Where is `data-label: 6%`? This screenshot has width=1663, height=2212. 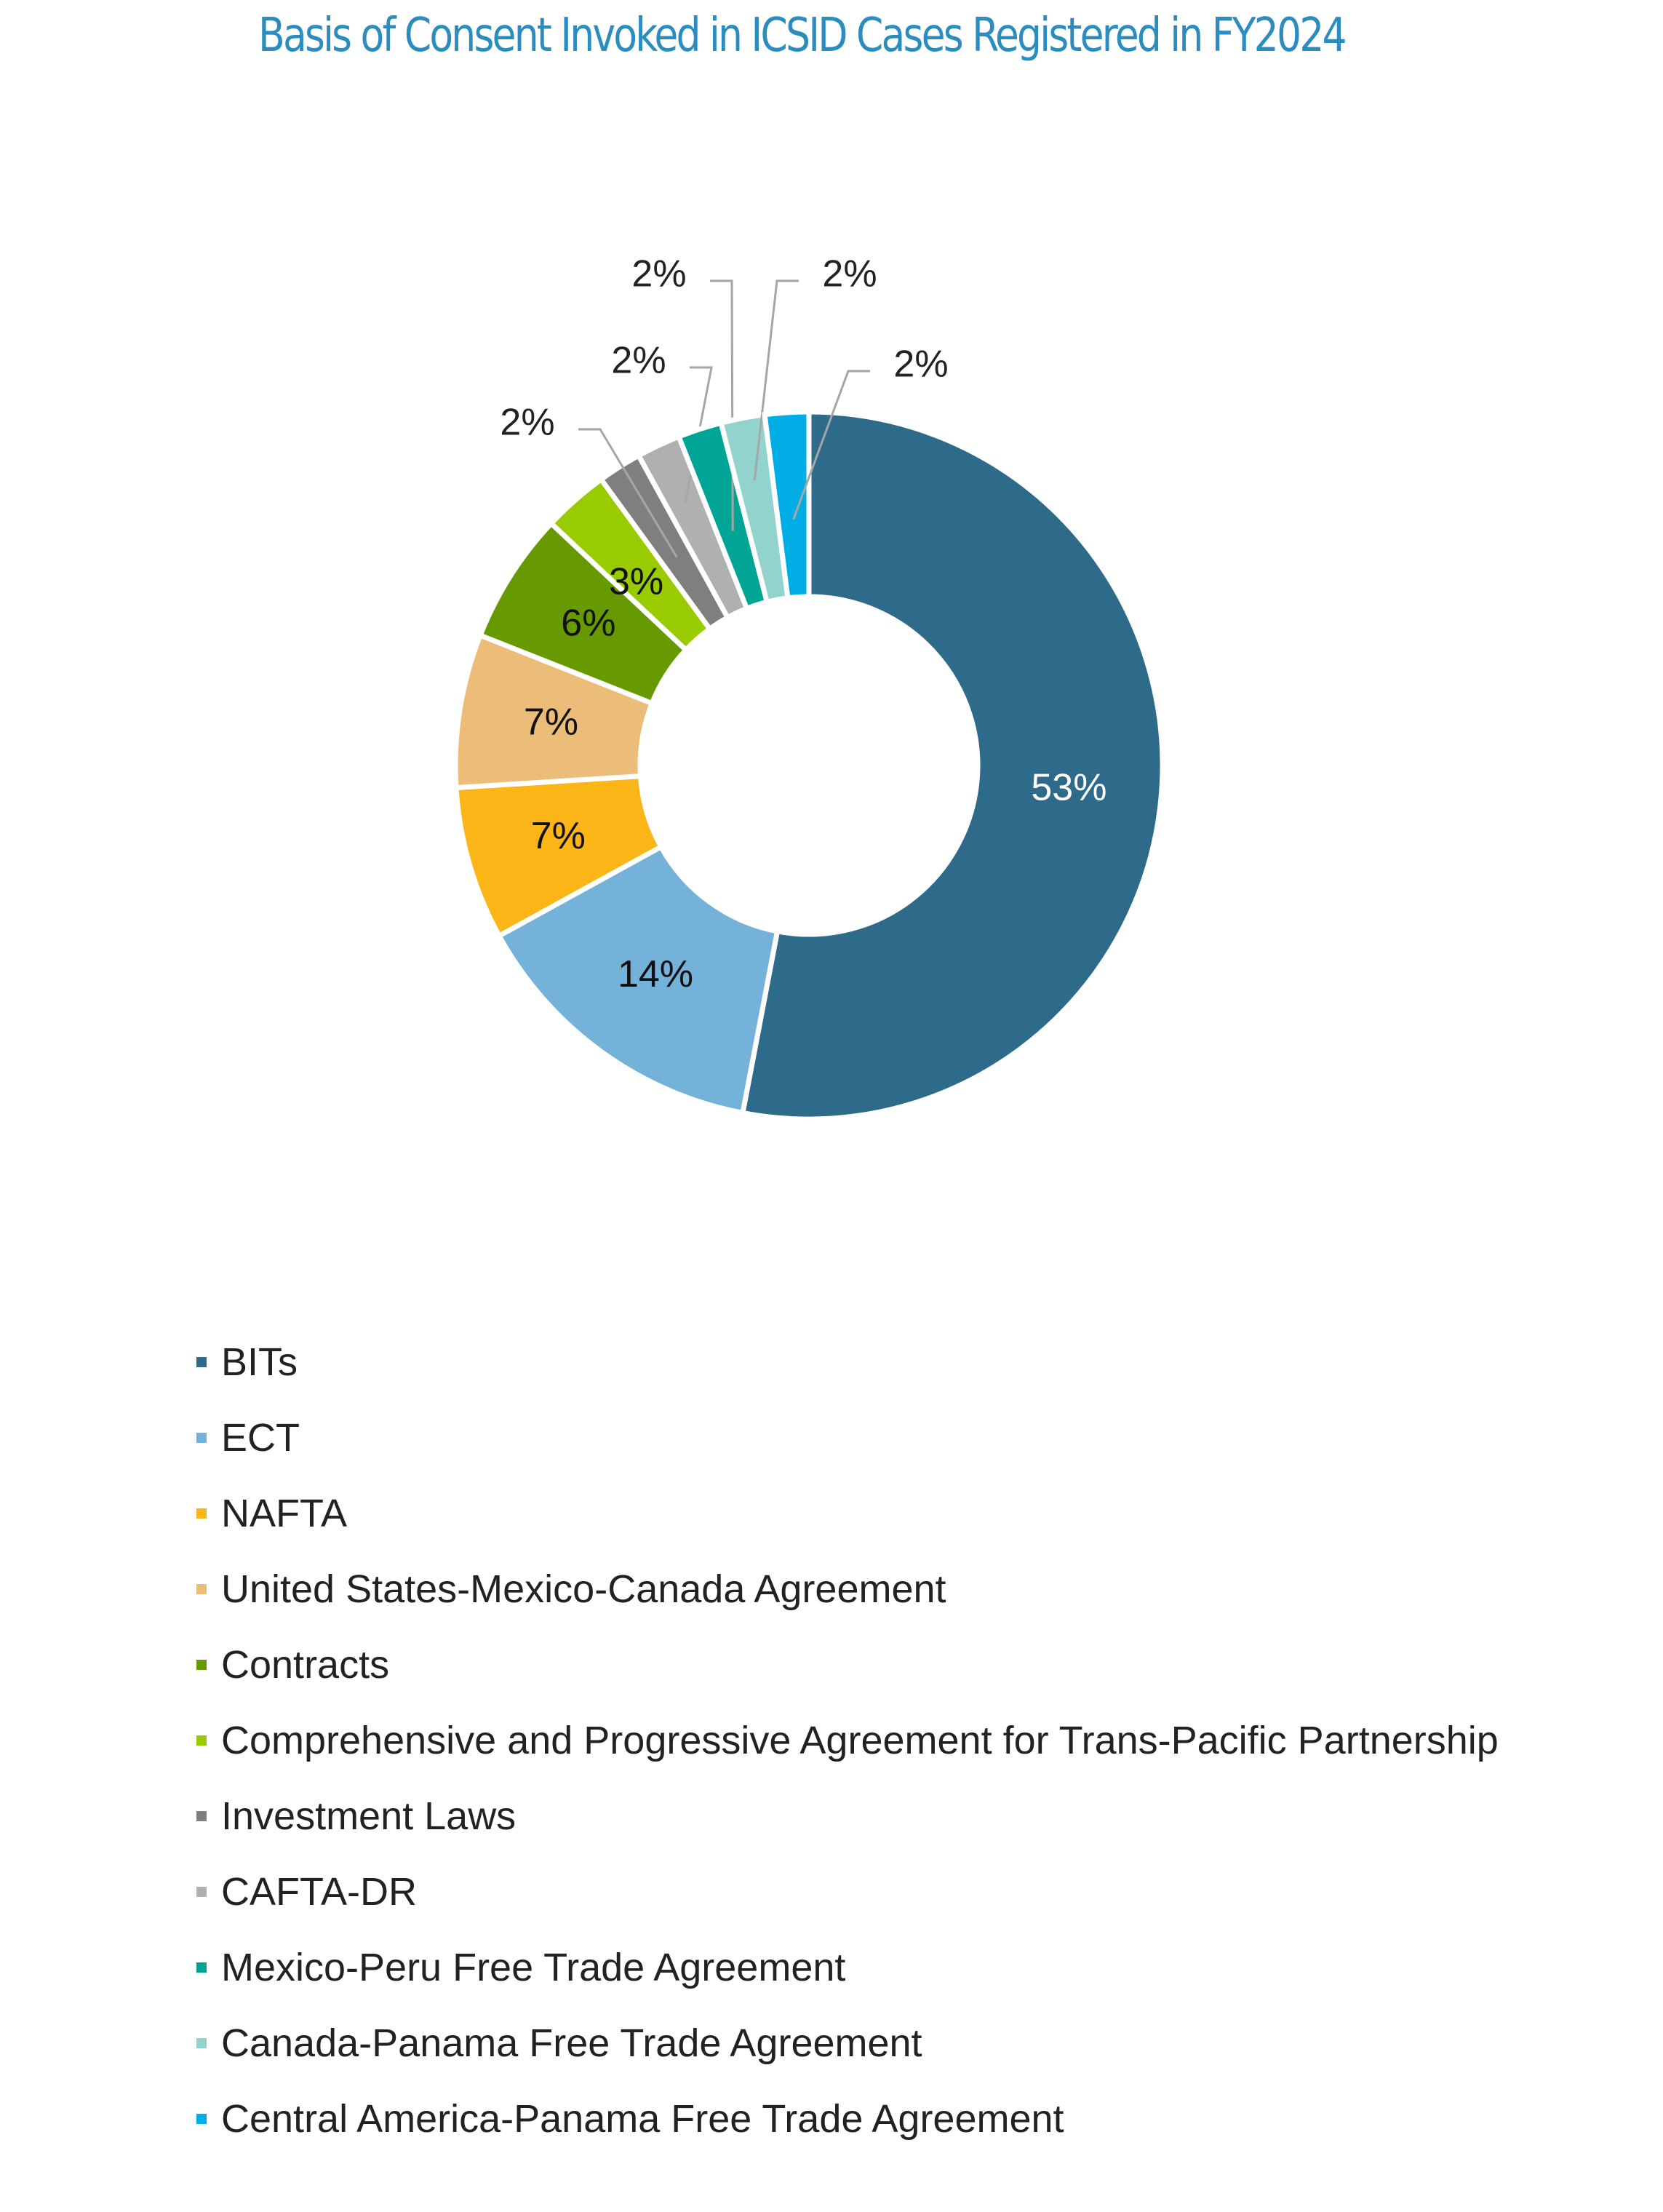 data-label: 6% is located at coordinates (588, 623).